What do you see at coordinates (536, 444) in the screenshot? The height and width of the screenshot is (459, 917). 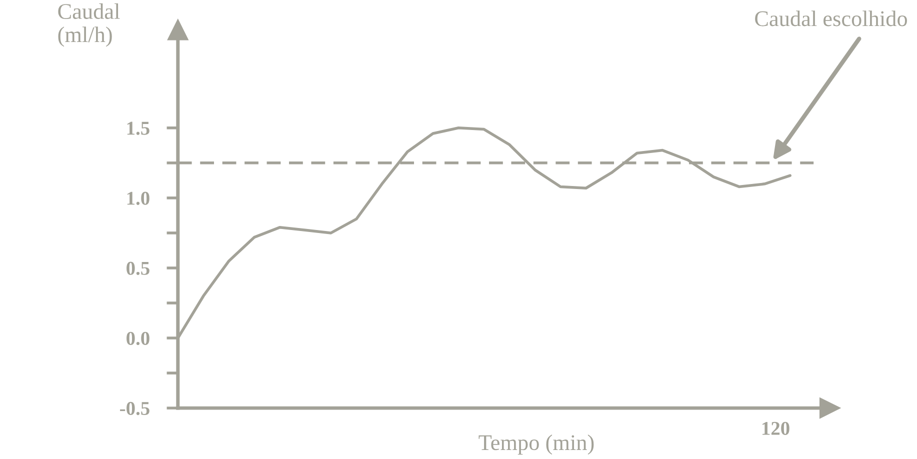 I see `x-axis-title: Tempo (min)` at bounding box center [536, 444].